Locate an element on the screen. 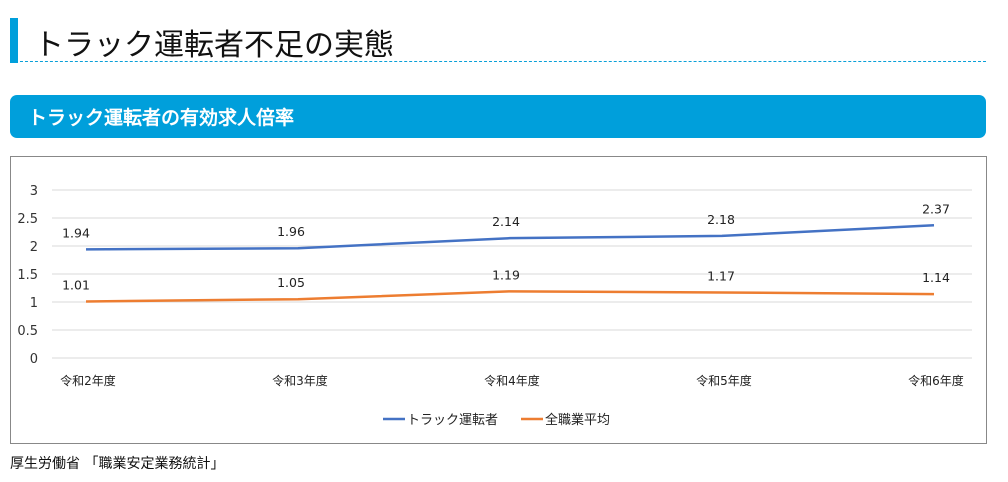  section-header: トラック運転者の有効求人倍率 is located at coordinates (498, 116).